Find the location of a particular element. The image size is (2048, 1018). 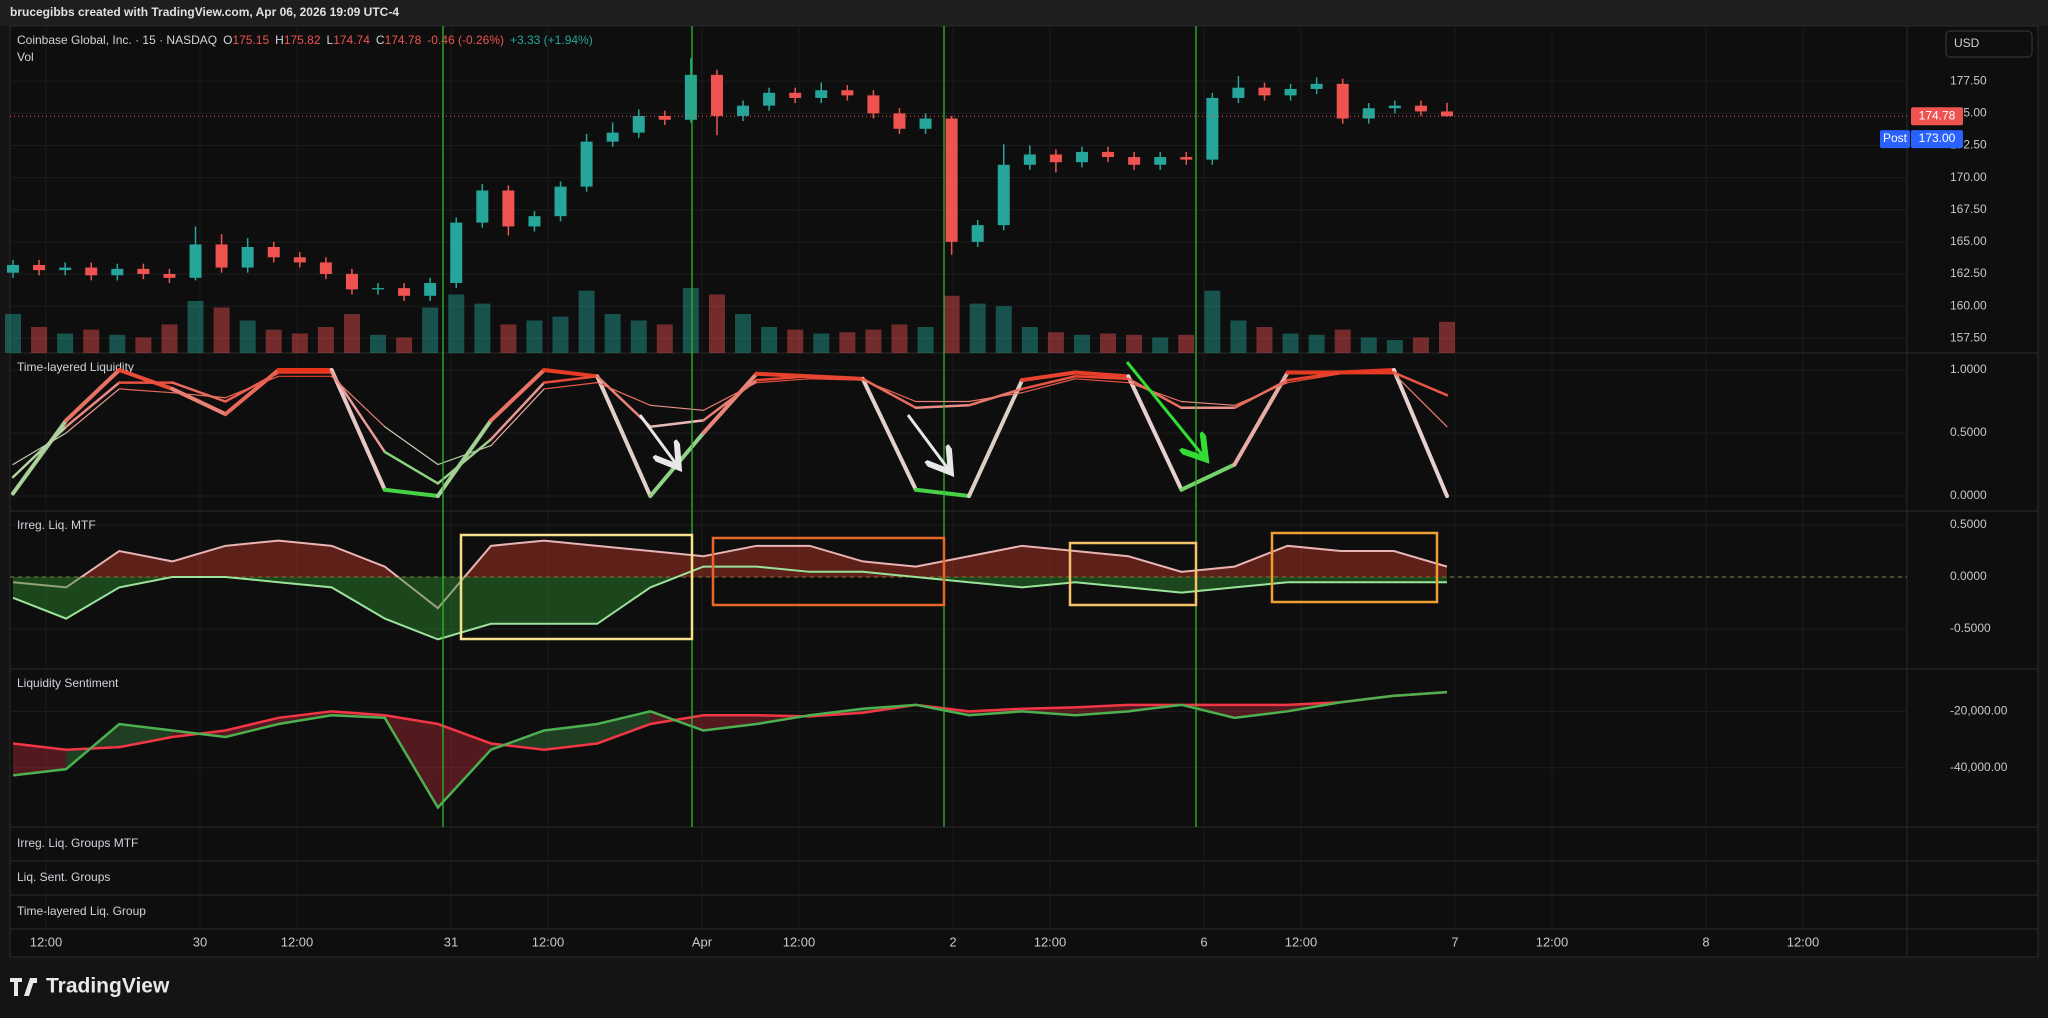

pane-title: Time-layered Liquidity is located at coordinates (75, 367).